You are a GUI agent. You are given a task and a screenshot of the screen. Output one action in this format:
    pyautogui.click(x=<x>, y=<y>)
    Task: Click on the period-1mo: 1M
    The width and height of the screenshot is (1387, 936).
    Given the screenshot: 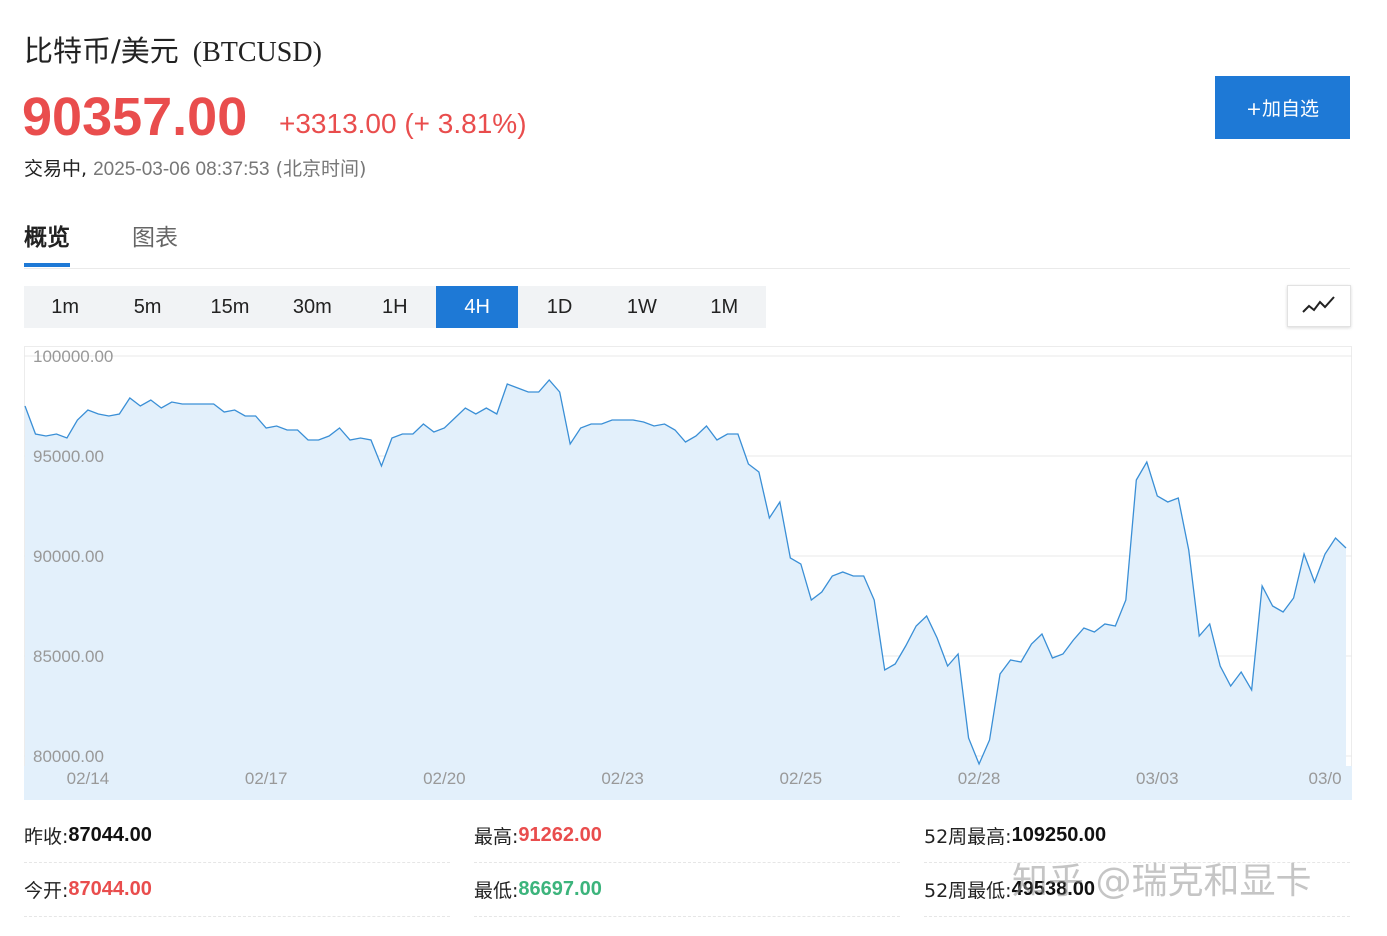 What is the action you would take?
    pyautogui.click(x=724, y=306)
    